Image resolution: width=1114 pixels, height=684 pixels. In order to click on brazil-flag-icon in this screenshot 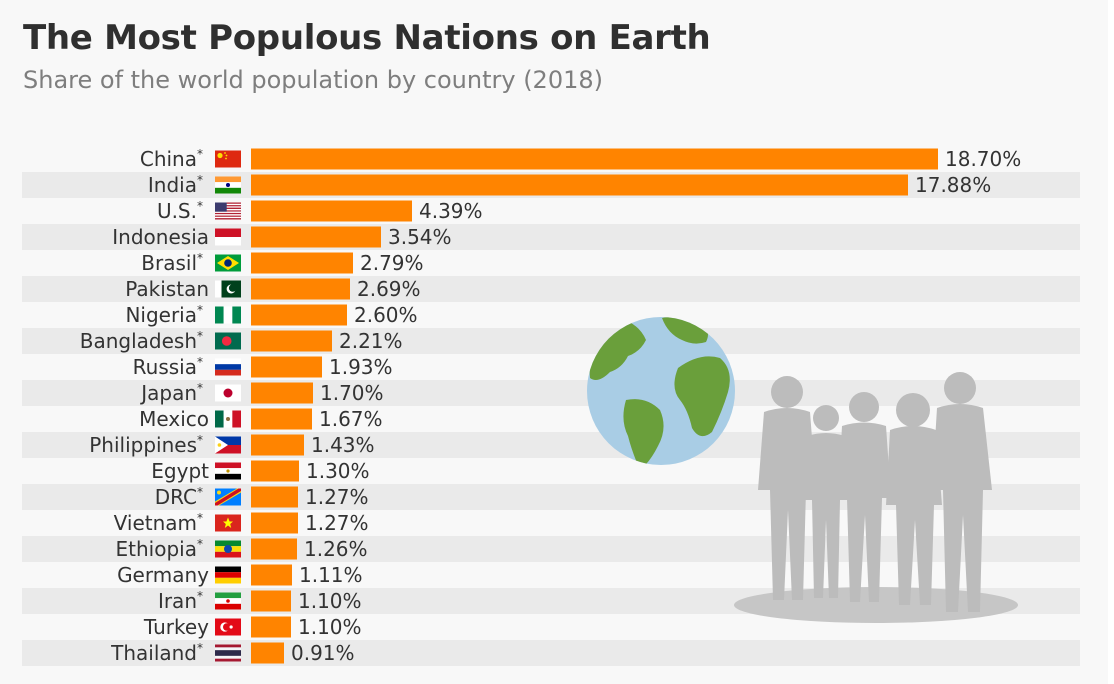, I will do `click(228, 263)`.